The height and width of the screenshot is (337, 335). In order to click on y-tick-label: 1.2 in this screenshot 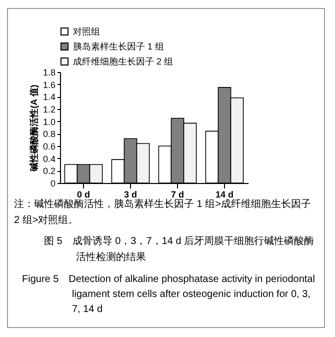, I will do `click(49, 109)`.